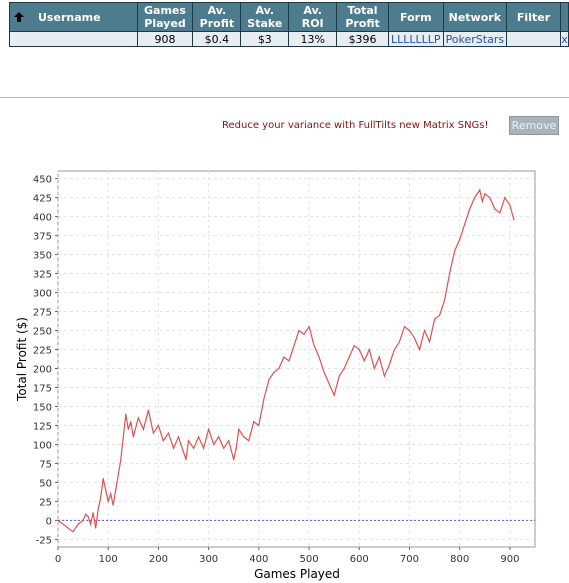 The width and height of the screenshot is (569, 583). What do you see at coordinates (313, 39) in the screenshot?
I see `cell-av-roi: 13%` at bounding box center [313, 39].